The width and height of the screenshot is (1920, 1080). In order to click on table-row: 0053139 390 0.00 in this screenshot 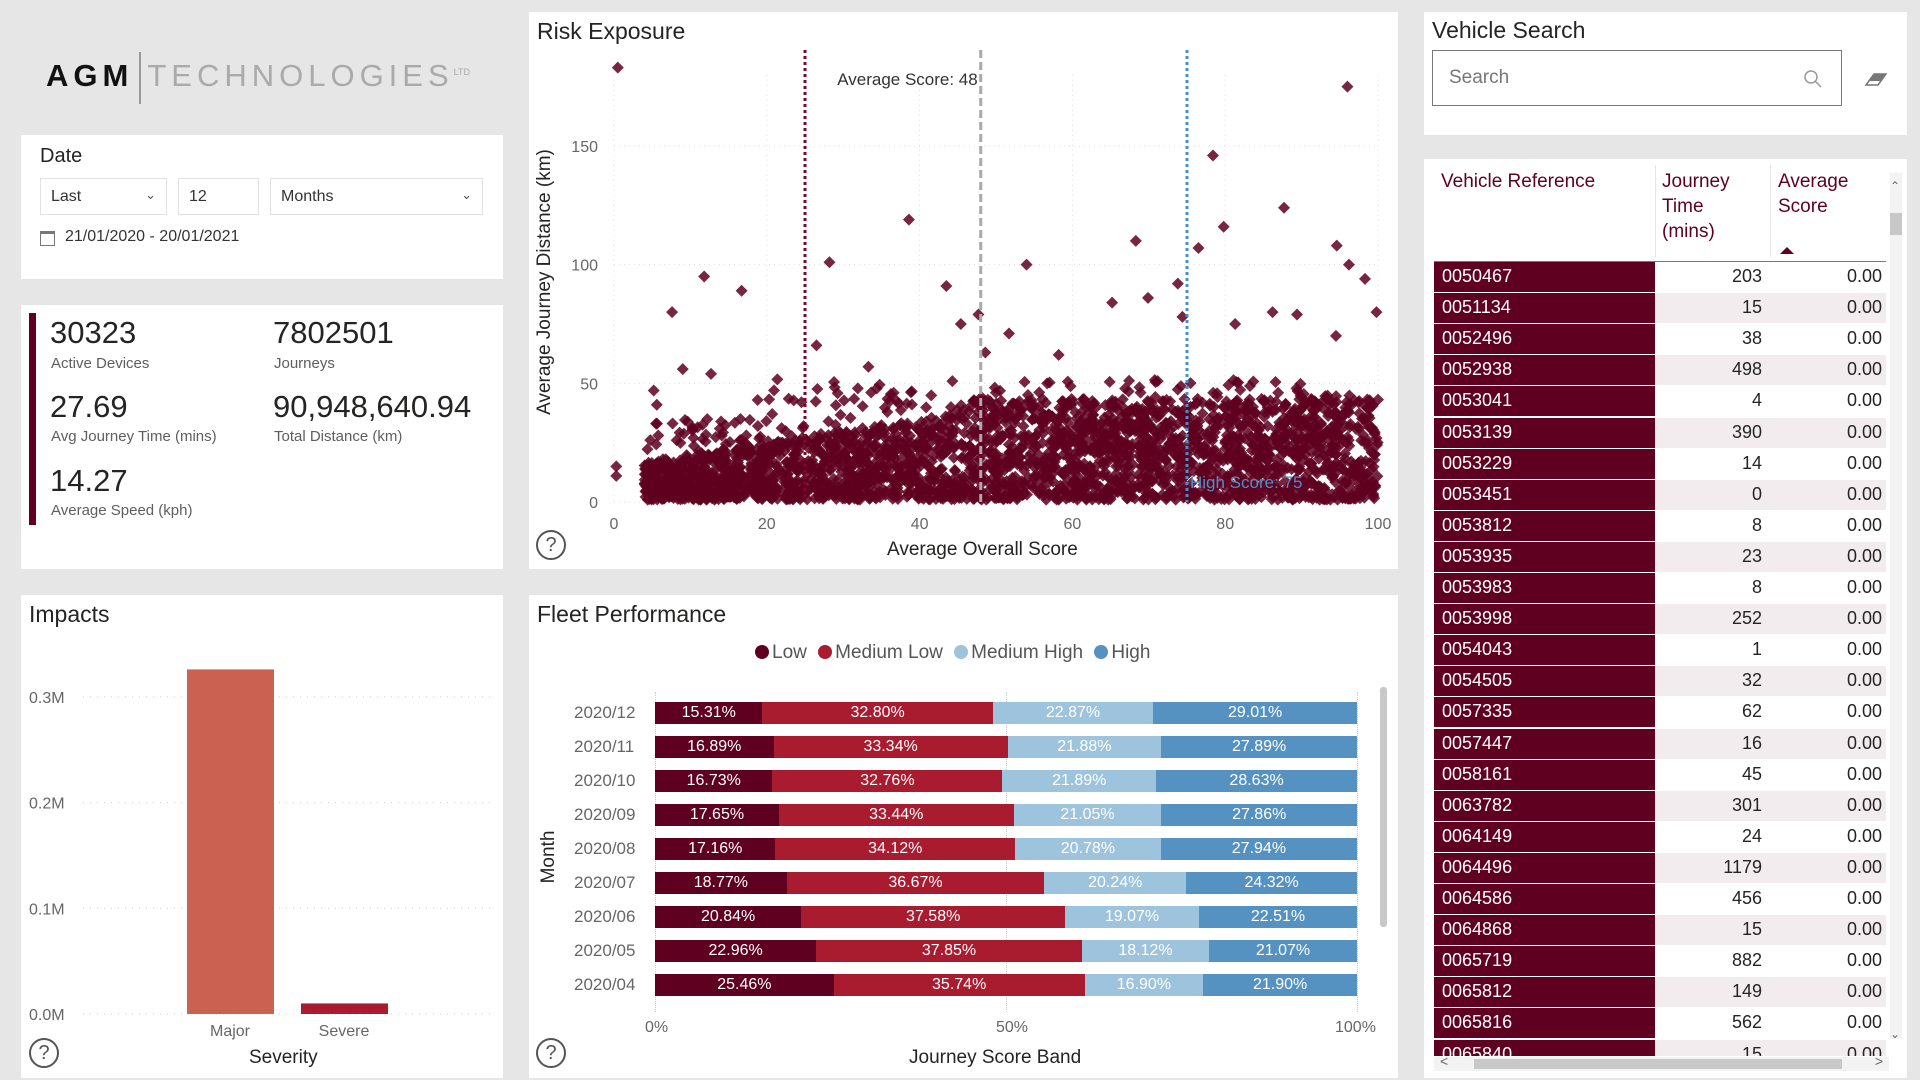, I will do `click(1660, 432)`.